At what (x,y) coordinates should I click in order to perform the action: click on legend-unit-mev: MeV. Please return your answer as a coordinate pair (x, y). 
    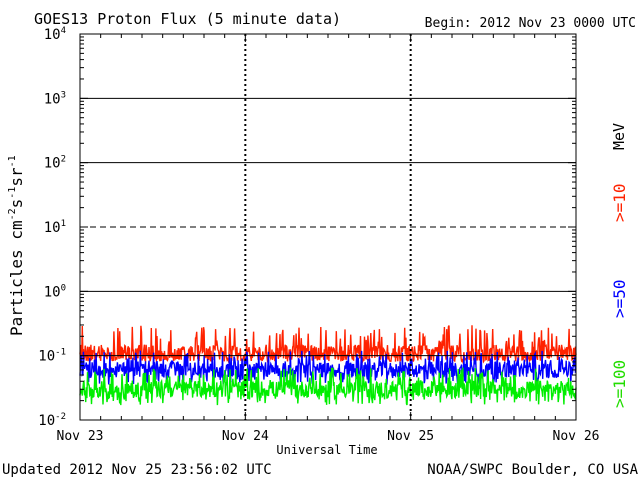
    Looking at the image, I should click on (619, 136).